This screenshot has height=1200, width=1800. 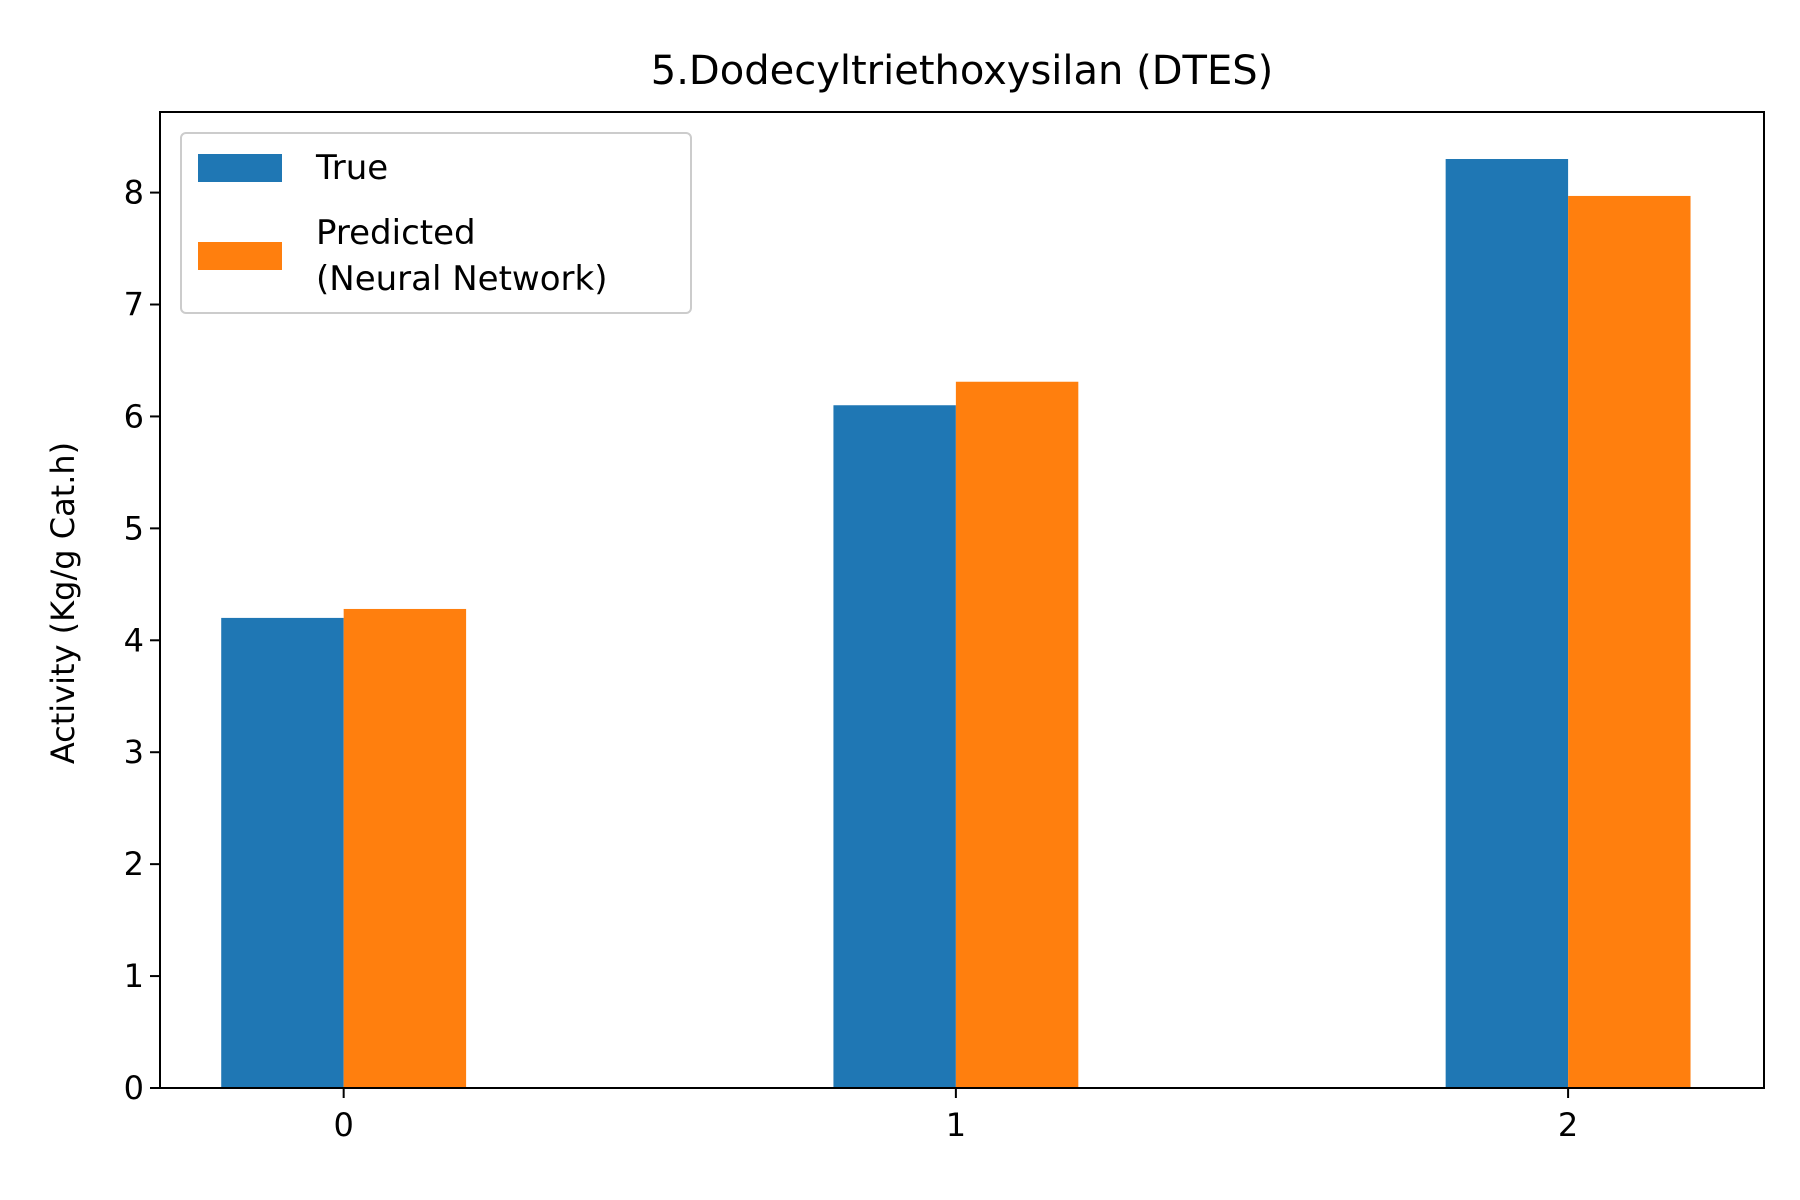 What do you see at coordinates (461, 256) in the screenshot?
I see `legend-label-1: Predicted (Neural Network)` at bounding box center [461, 256].